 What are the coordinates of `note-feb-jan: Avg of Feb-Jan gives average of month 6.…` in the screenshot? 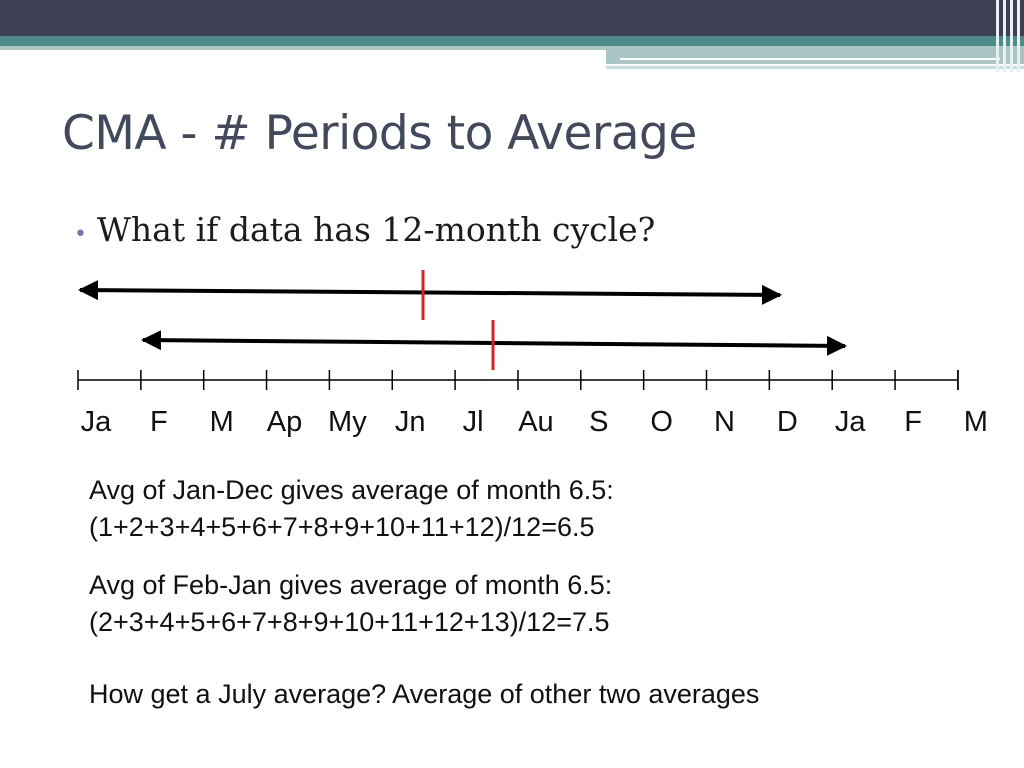 It's located at (350, 604).